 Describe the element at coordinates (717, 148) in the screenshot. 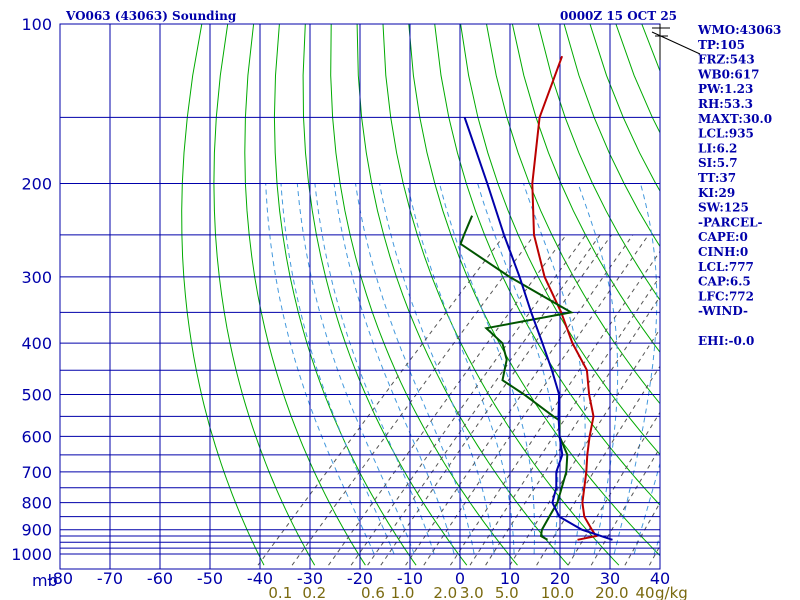

I see `index-line: LI:6.2` at that location.